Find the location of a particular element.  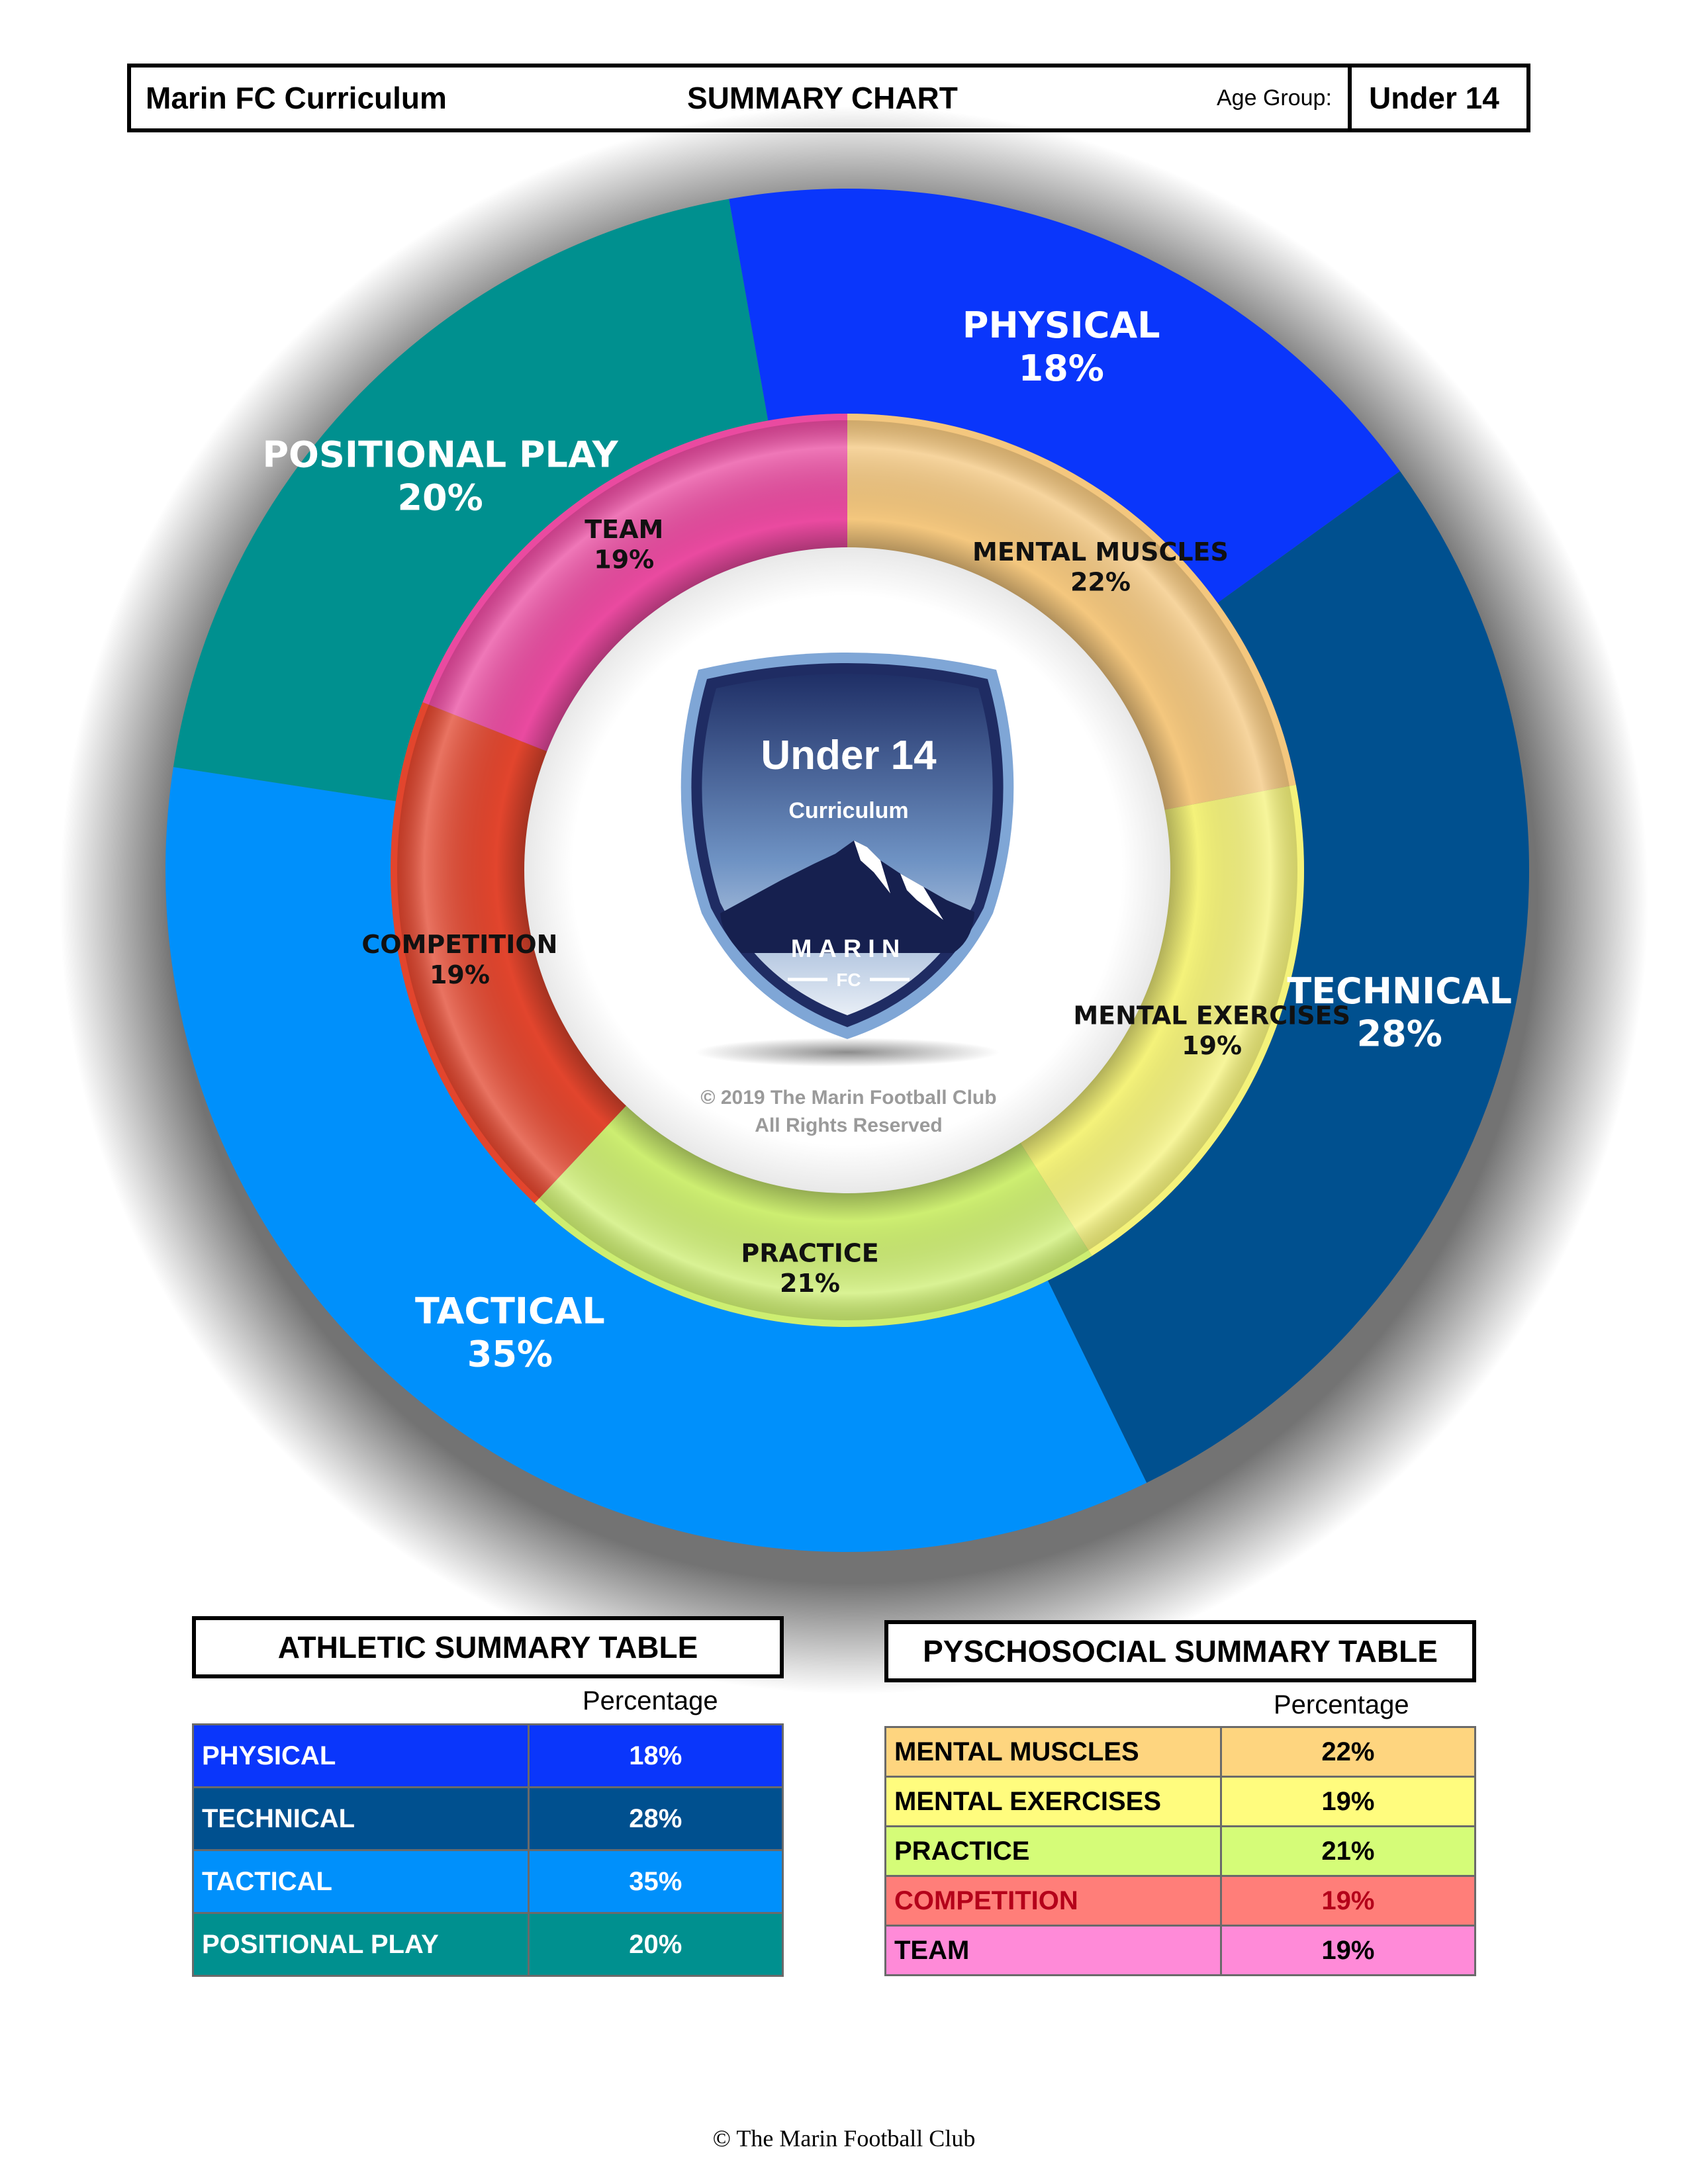

inner-label: PRACTICE is located at coordinates (809, 1253).